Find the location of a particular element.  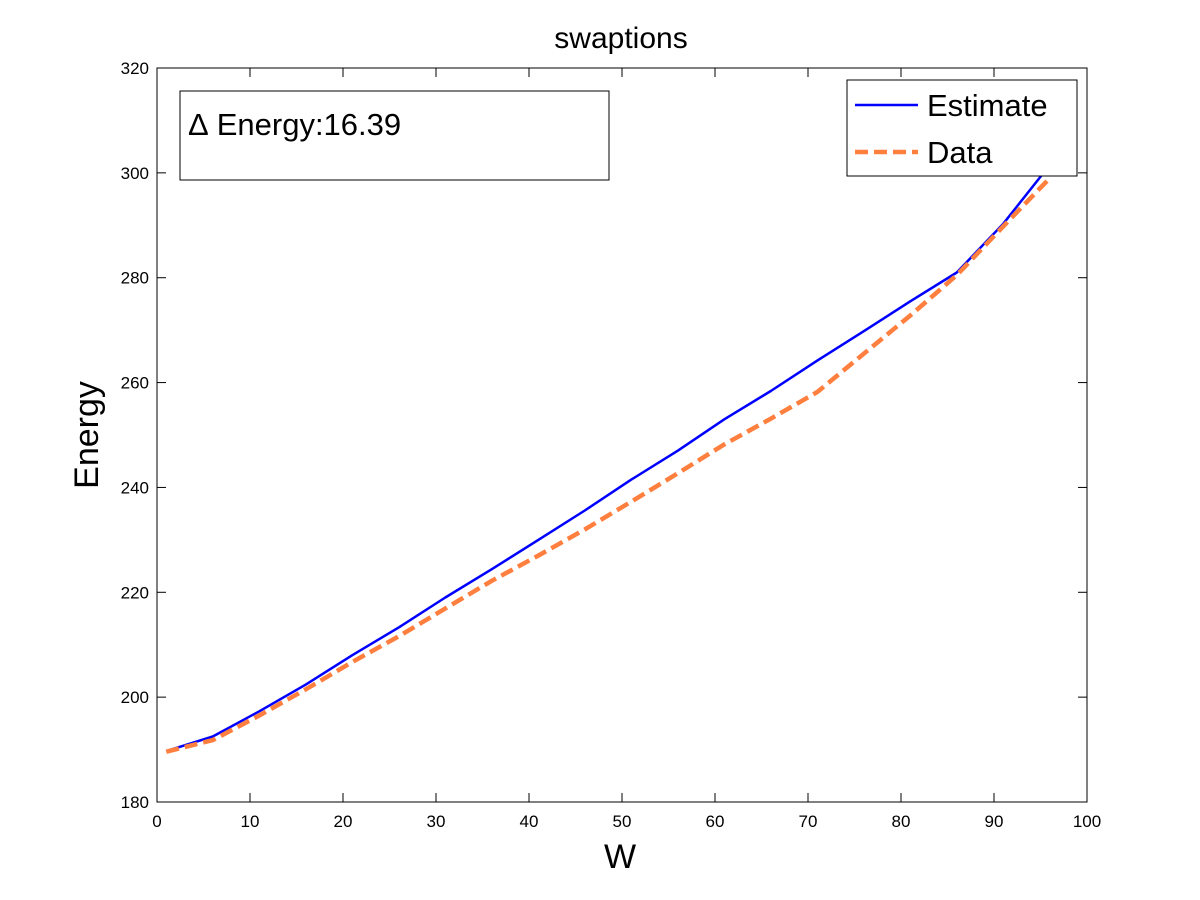

delta-symbol: Δ is located at coordinates (198, 124).